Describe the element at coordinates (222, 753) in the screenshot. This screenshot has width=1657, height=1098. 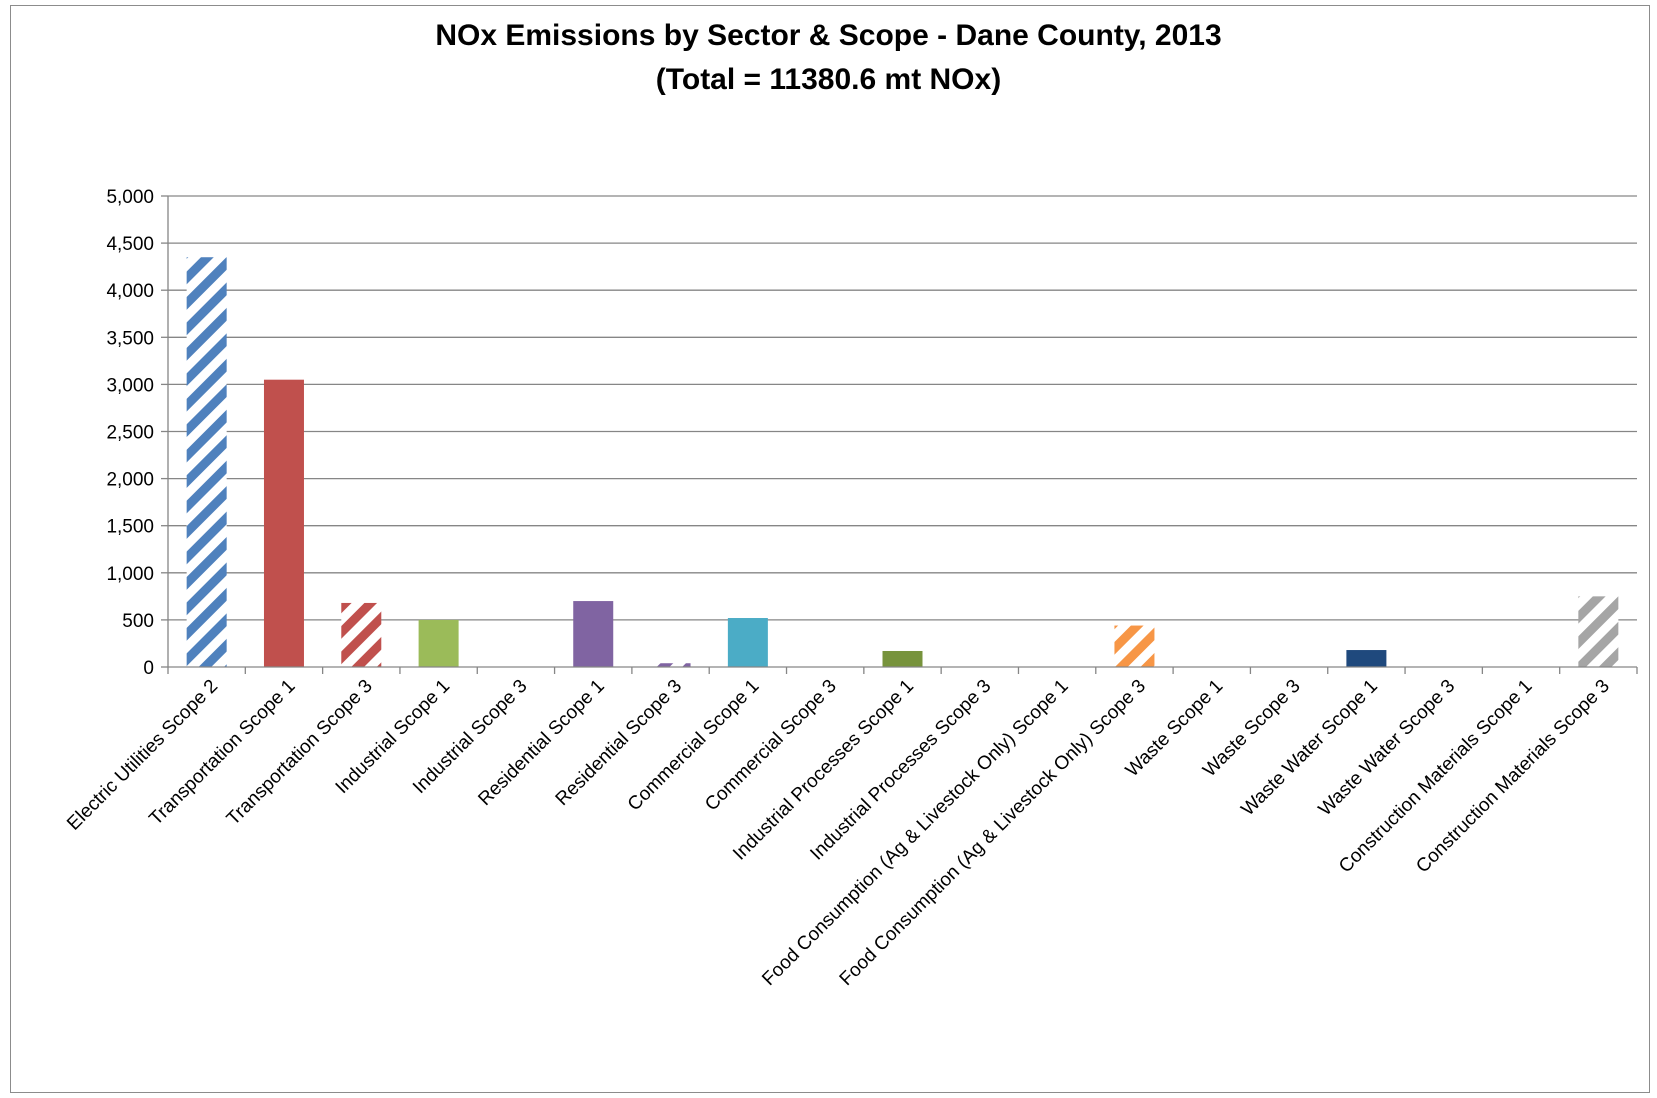
I see `x-category-label: Transportation Scope 1` at that location.